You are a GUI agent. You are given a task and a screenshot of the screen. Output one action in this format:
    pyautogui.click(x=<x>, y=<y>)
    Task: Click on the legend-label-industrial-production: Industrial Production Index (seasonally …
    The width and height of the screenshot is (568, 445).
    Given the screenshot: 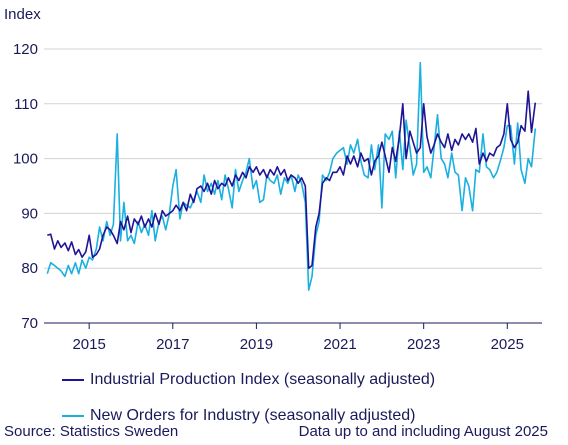 What is the action you would take?
    pyautogui.click(x=263, y=379)
    